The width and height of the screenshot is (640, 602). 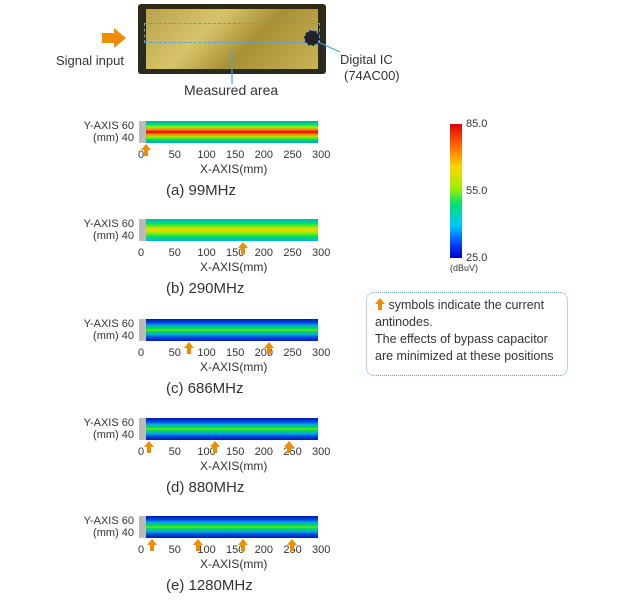 I want to click on signal-input-arrow-icon, so click(x=108, y=38).